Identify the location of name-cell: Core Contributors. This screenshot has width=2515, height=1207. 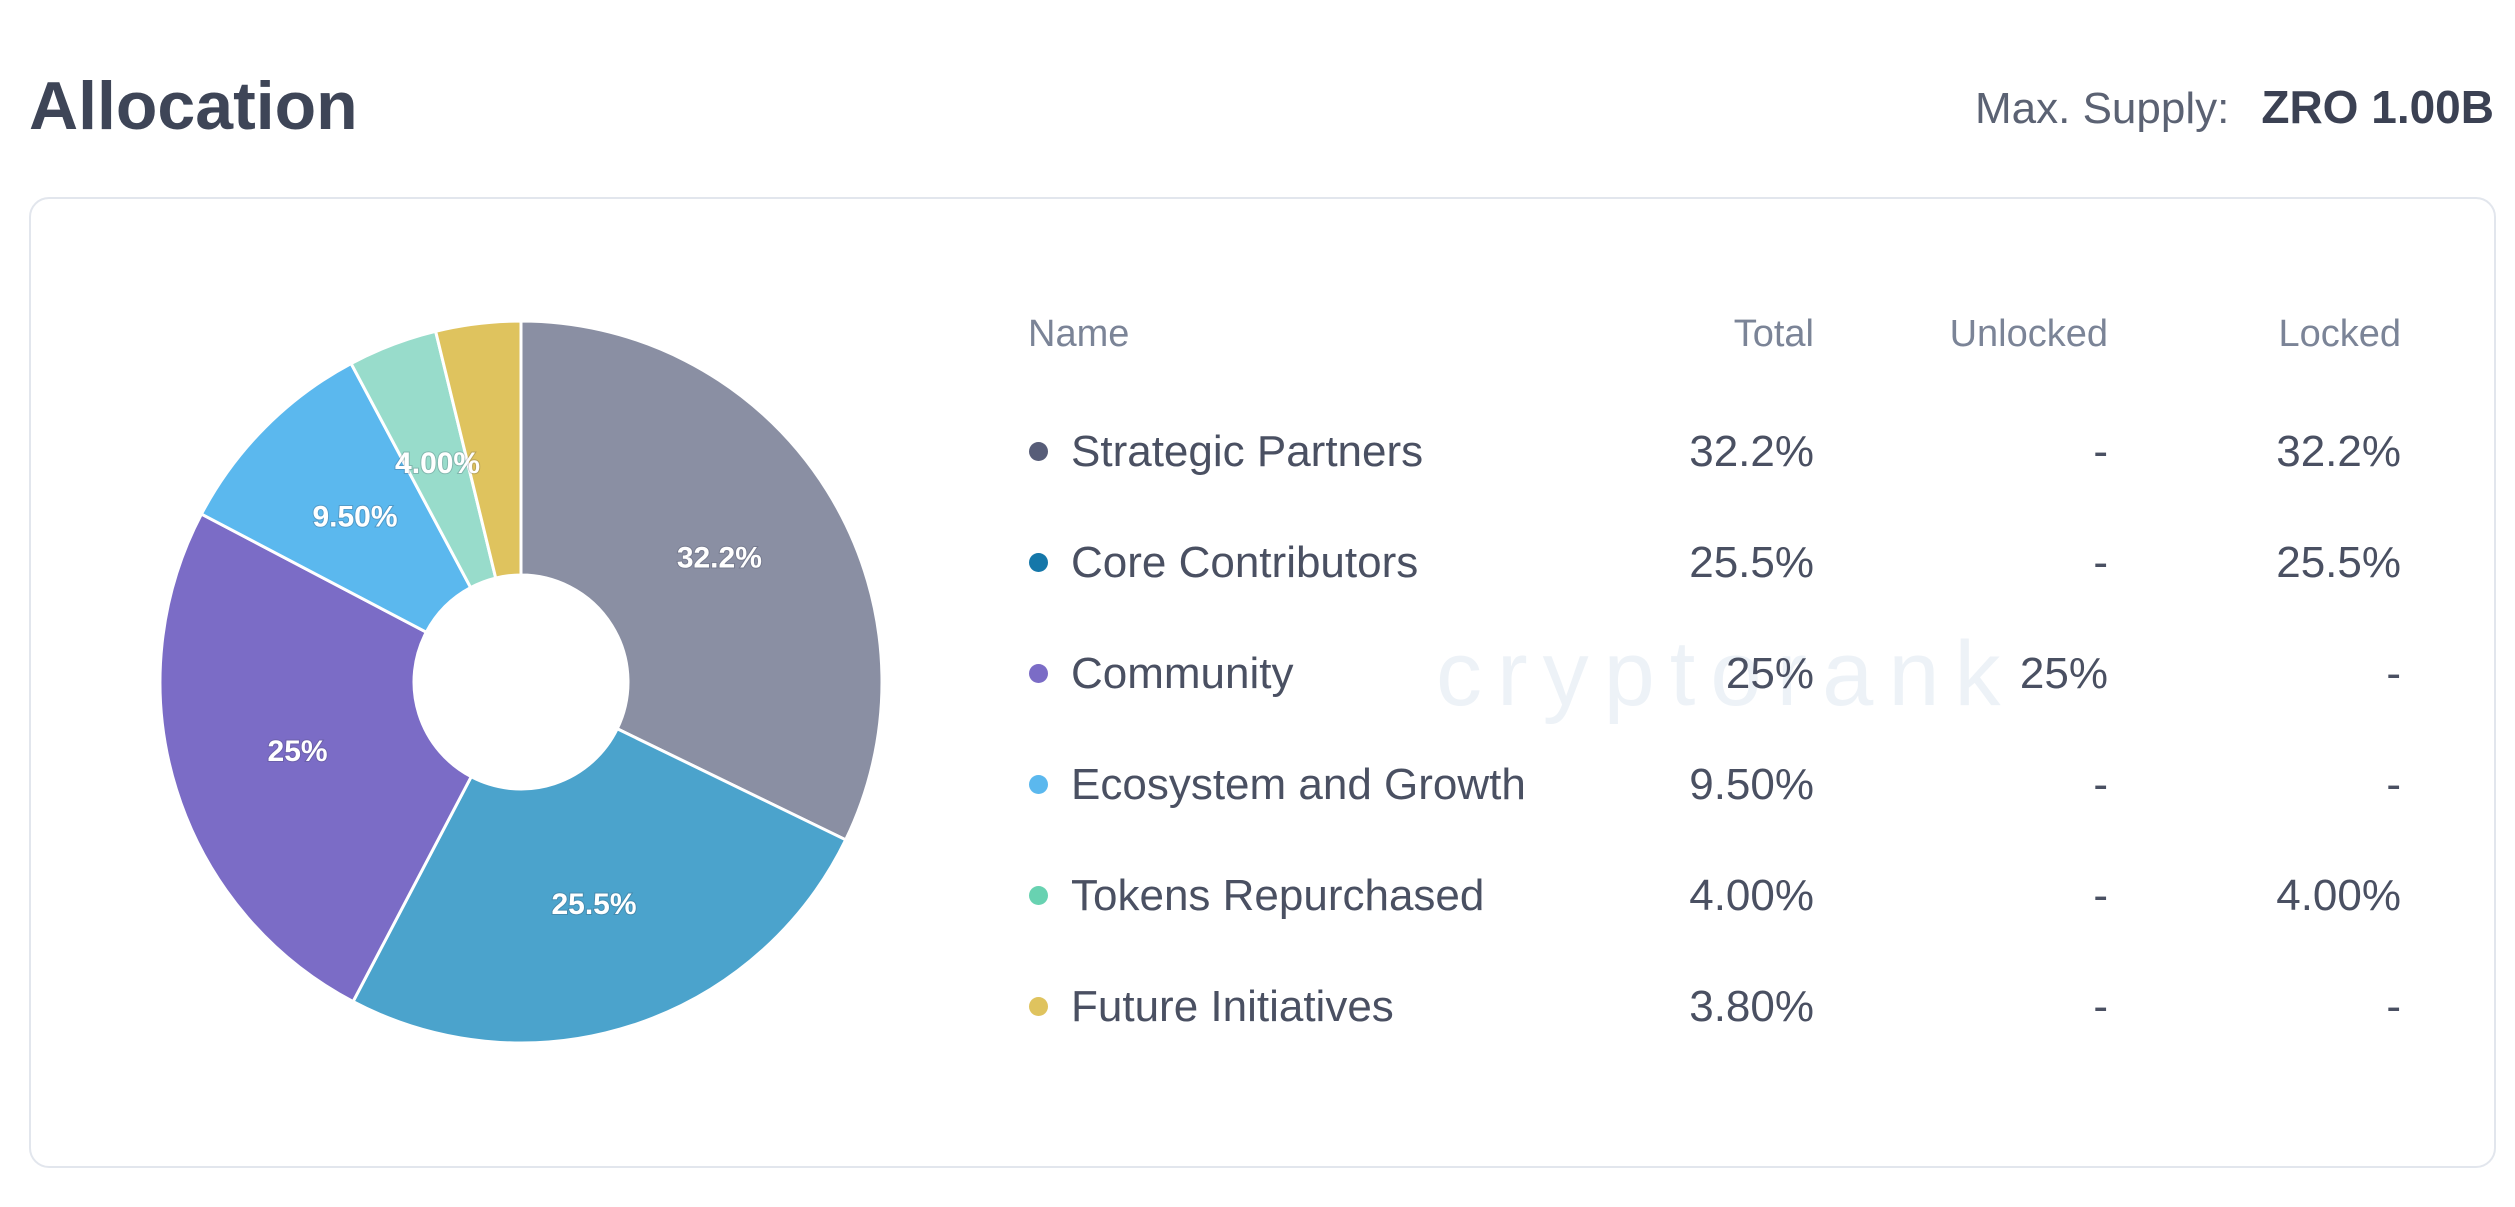
(1321, 563).